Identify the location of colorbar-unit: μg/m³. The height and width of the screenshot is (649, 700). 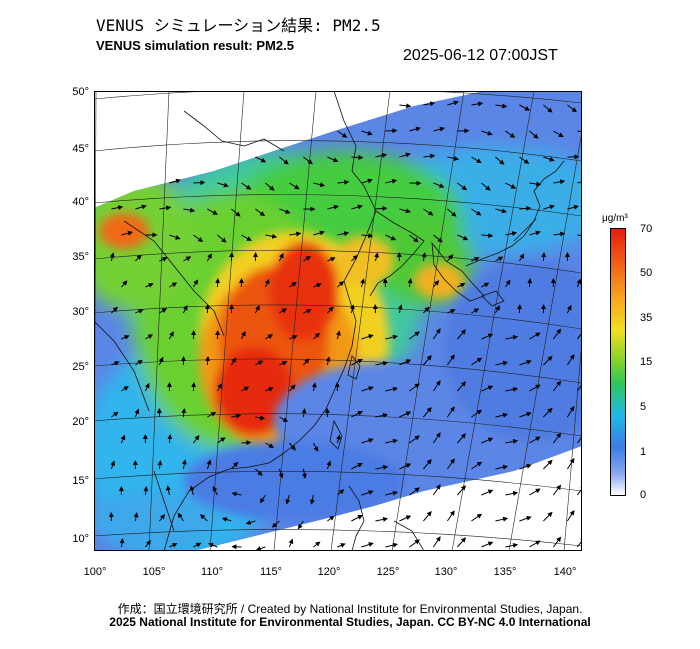
(615, 218).